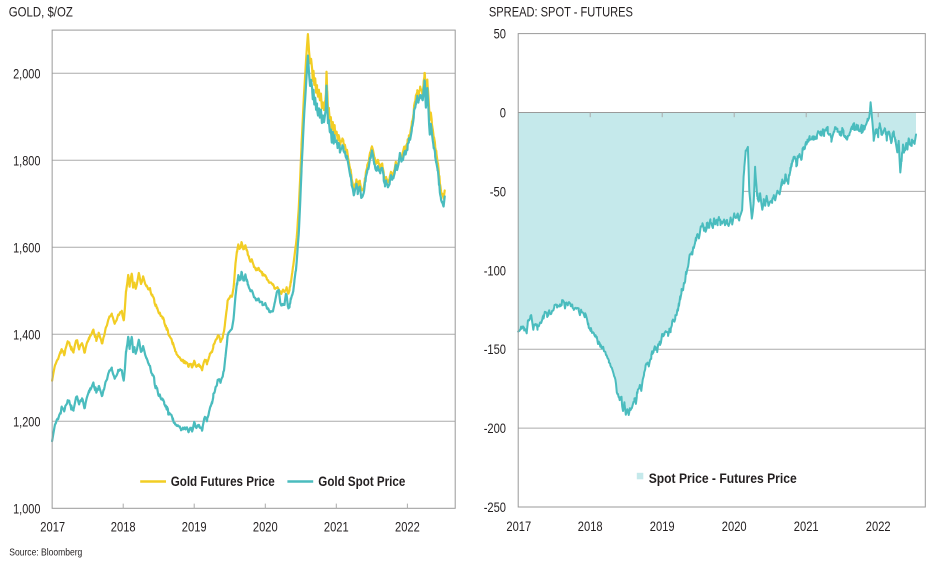  Describe the element at coordinates (495, 270) in the screenshot. I see `svg-text: -100` at that location.